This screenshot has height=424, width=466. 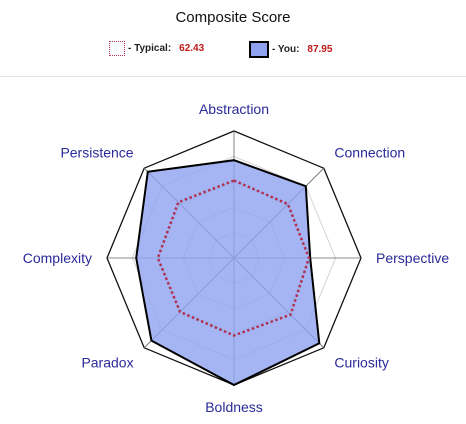 What do you see at coordinates (233, 51) in the screenshot?
I see `legend: - Typical: 62.43 - You: 87.95` at bounding box center [233, 51].